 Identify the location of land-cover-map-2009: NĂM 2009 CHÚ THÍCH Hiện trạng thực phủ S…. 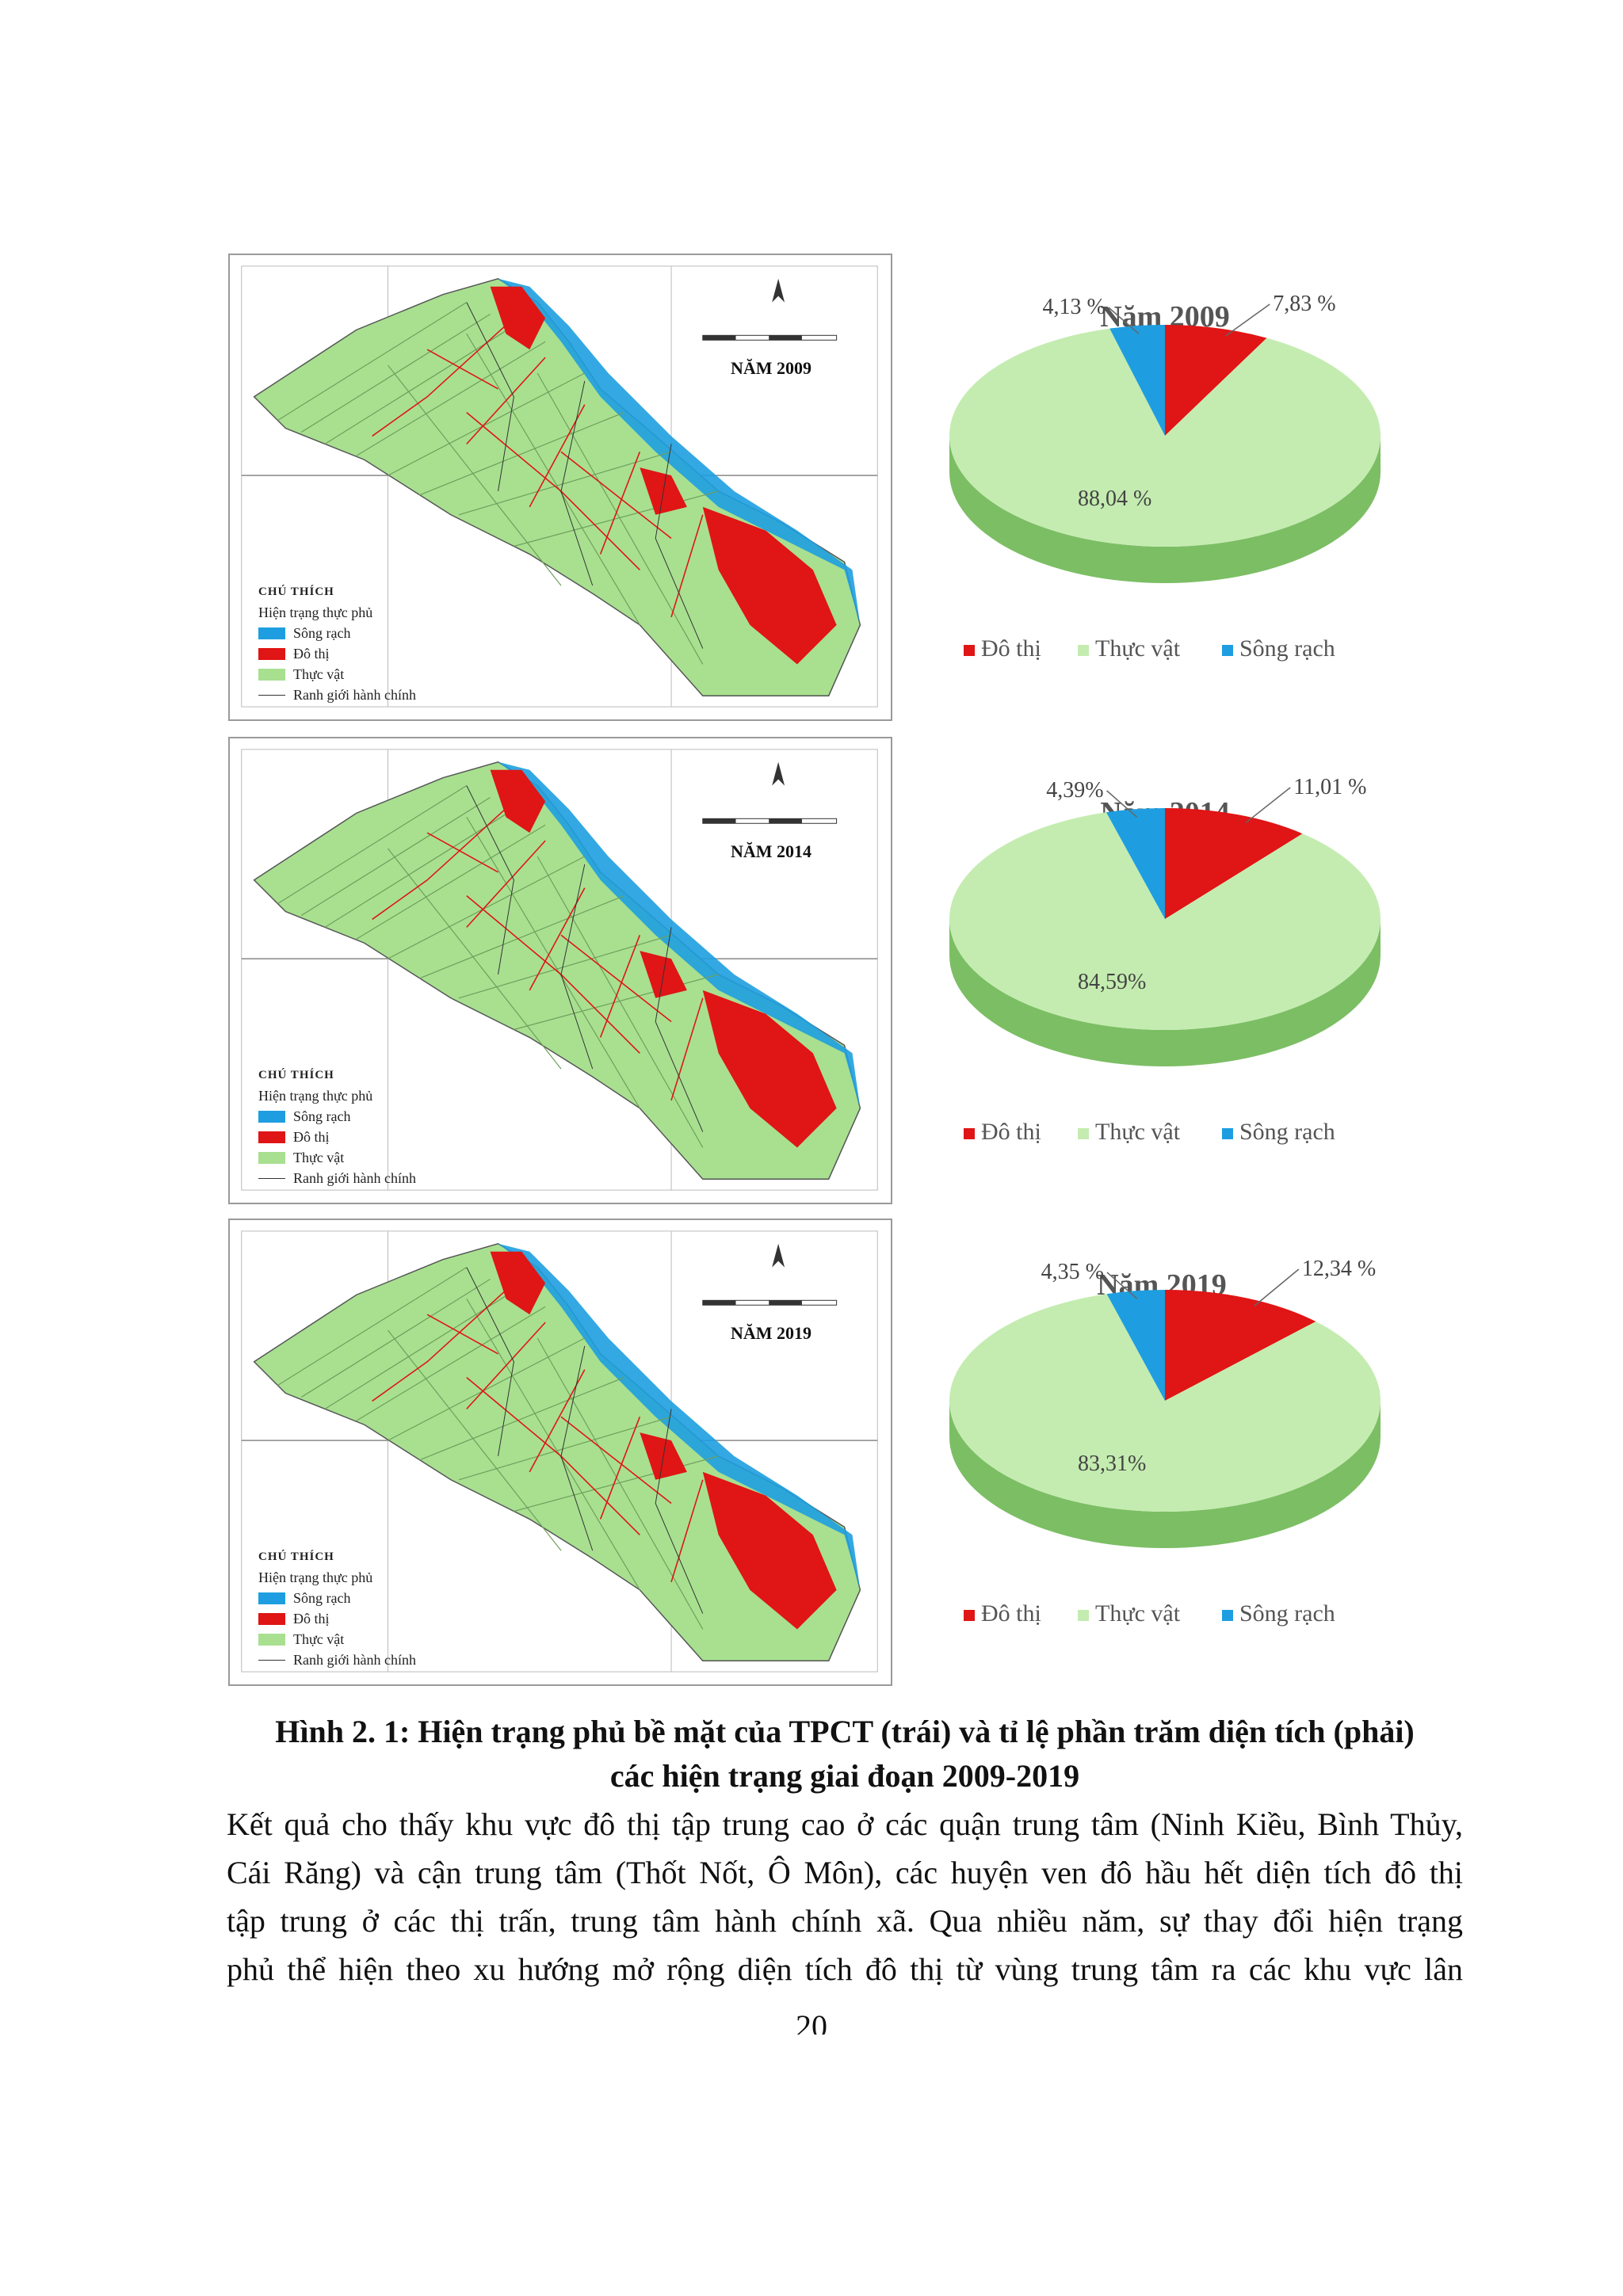
(560, 487).